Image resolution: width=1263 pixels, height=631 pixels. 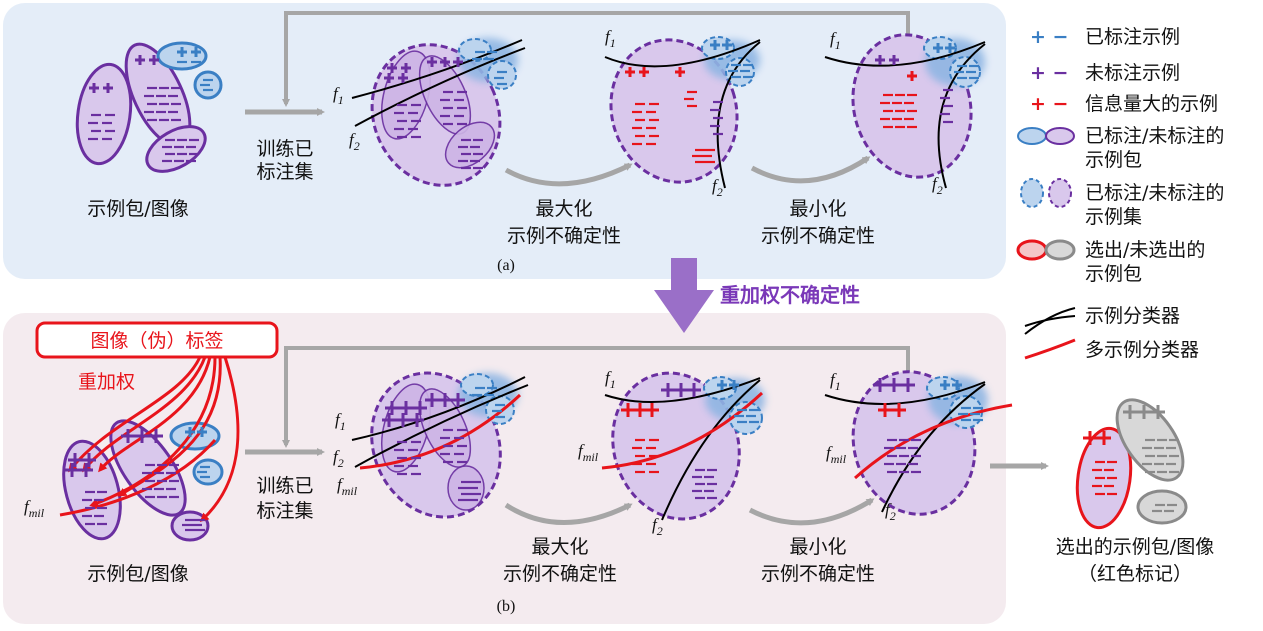 I want to click on fmil-label-b2: fmil, so click(x=588, y=452).